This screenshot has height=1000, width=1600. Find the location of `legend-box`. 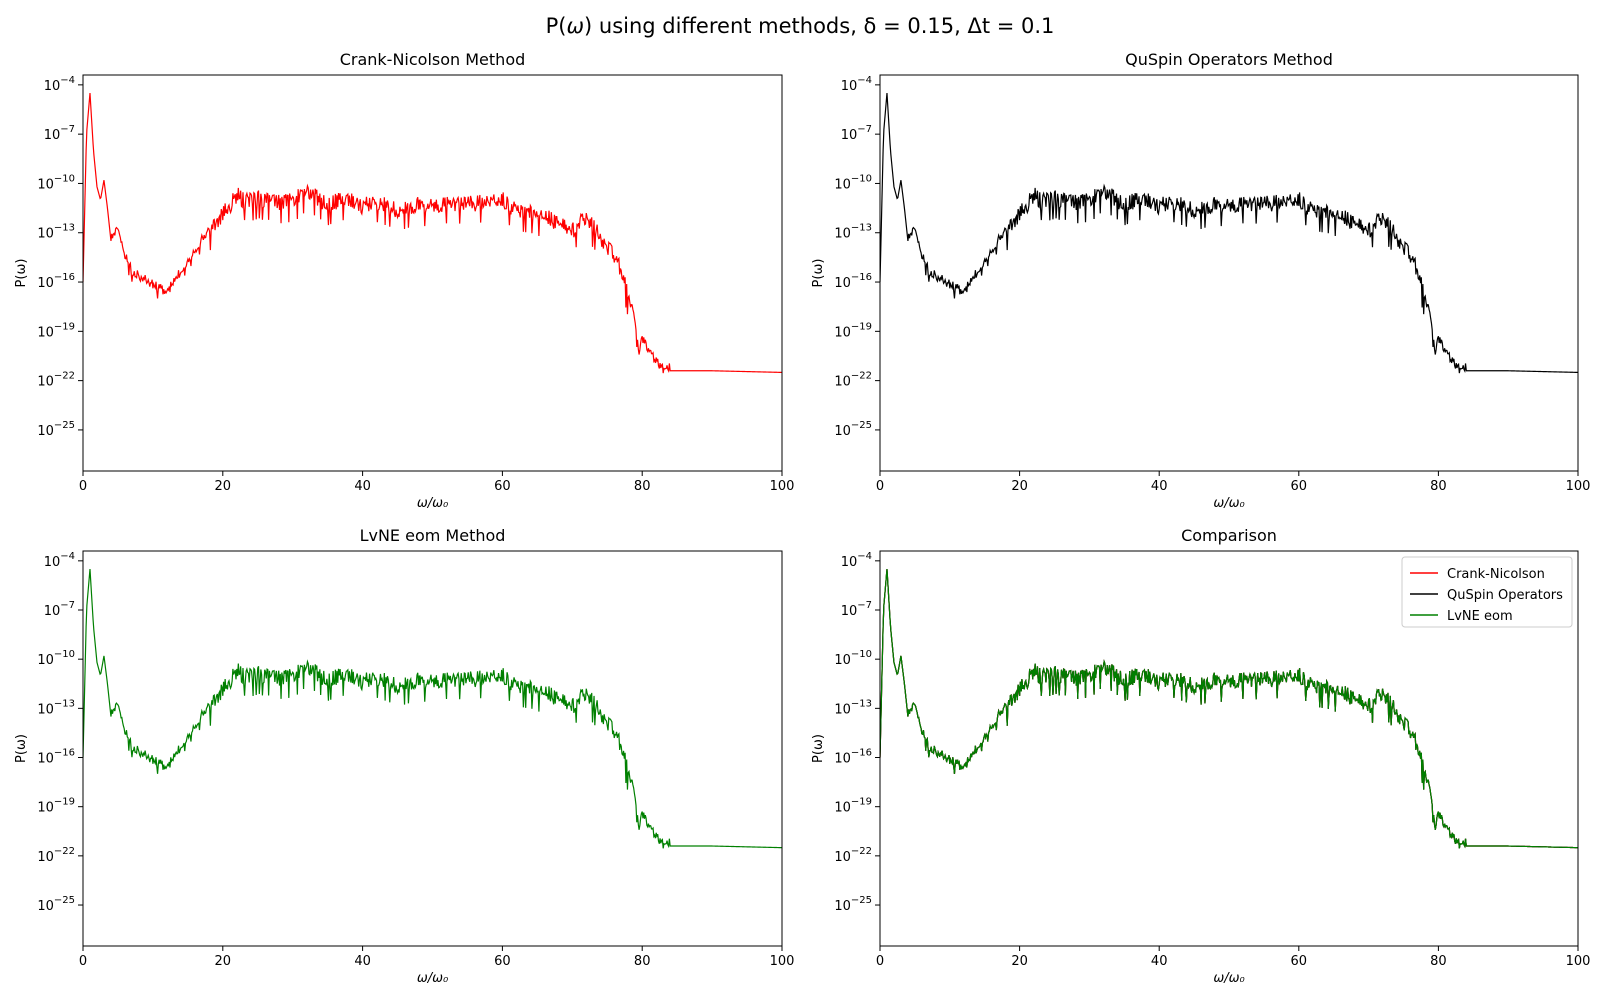

legend-box is located at coordinates (1487, 592).